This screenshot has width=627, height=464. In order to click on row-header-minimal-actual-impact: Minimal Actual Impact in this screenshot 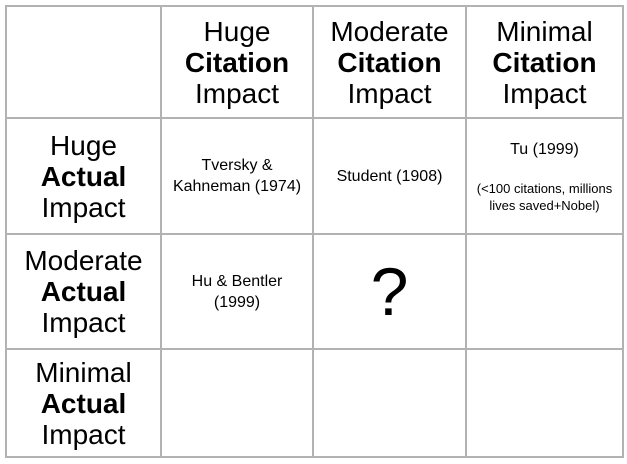, I will do `click(84, 403)`.